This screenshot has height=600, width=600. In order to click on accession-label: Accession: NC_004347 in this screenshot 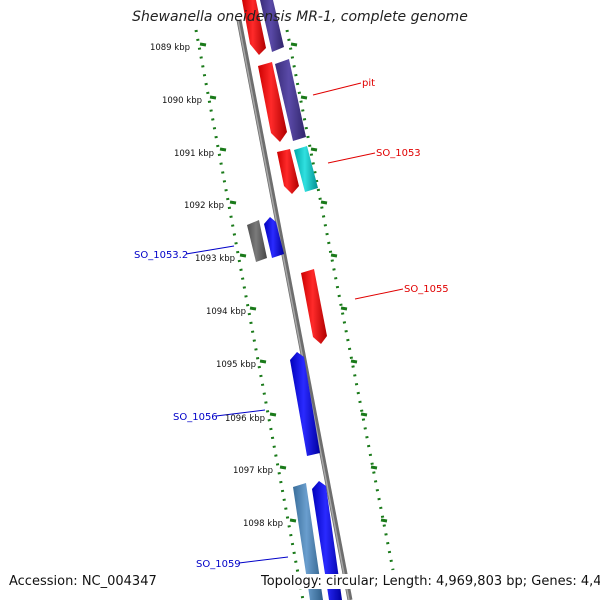, I will do `click(83, 581)`.